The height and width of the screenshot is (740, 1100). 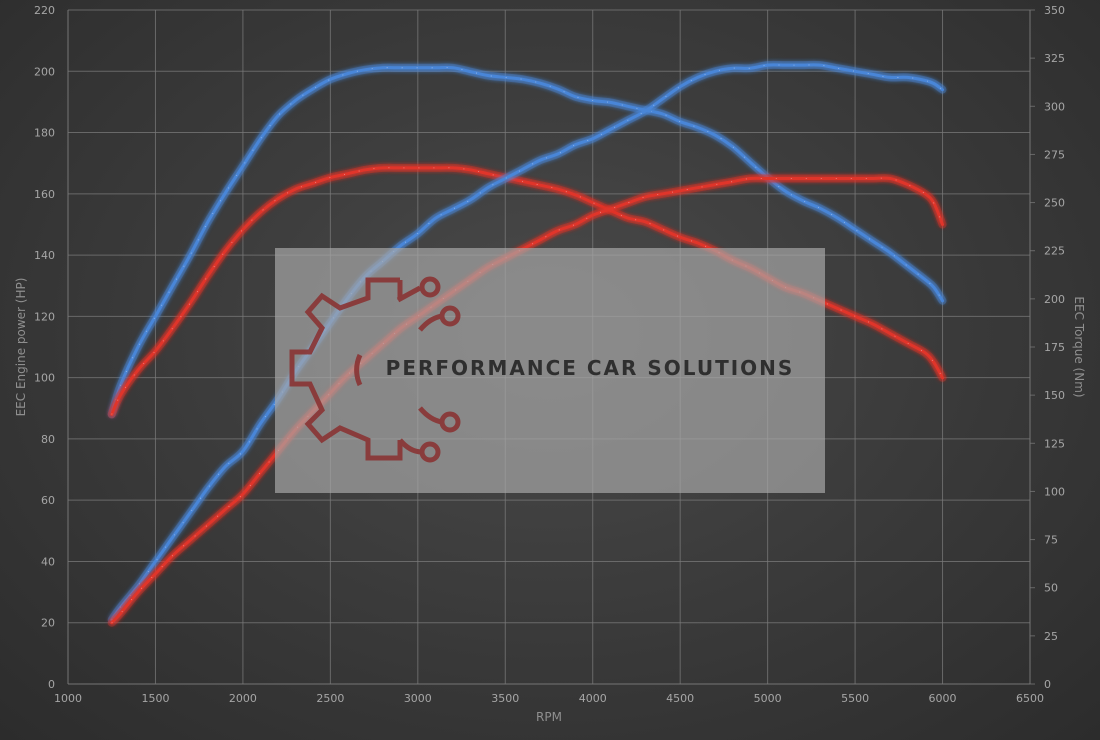 I want to click on y-left-tick-label: 60, so click(x=48, y=500).